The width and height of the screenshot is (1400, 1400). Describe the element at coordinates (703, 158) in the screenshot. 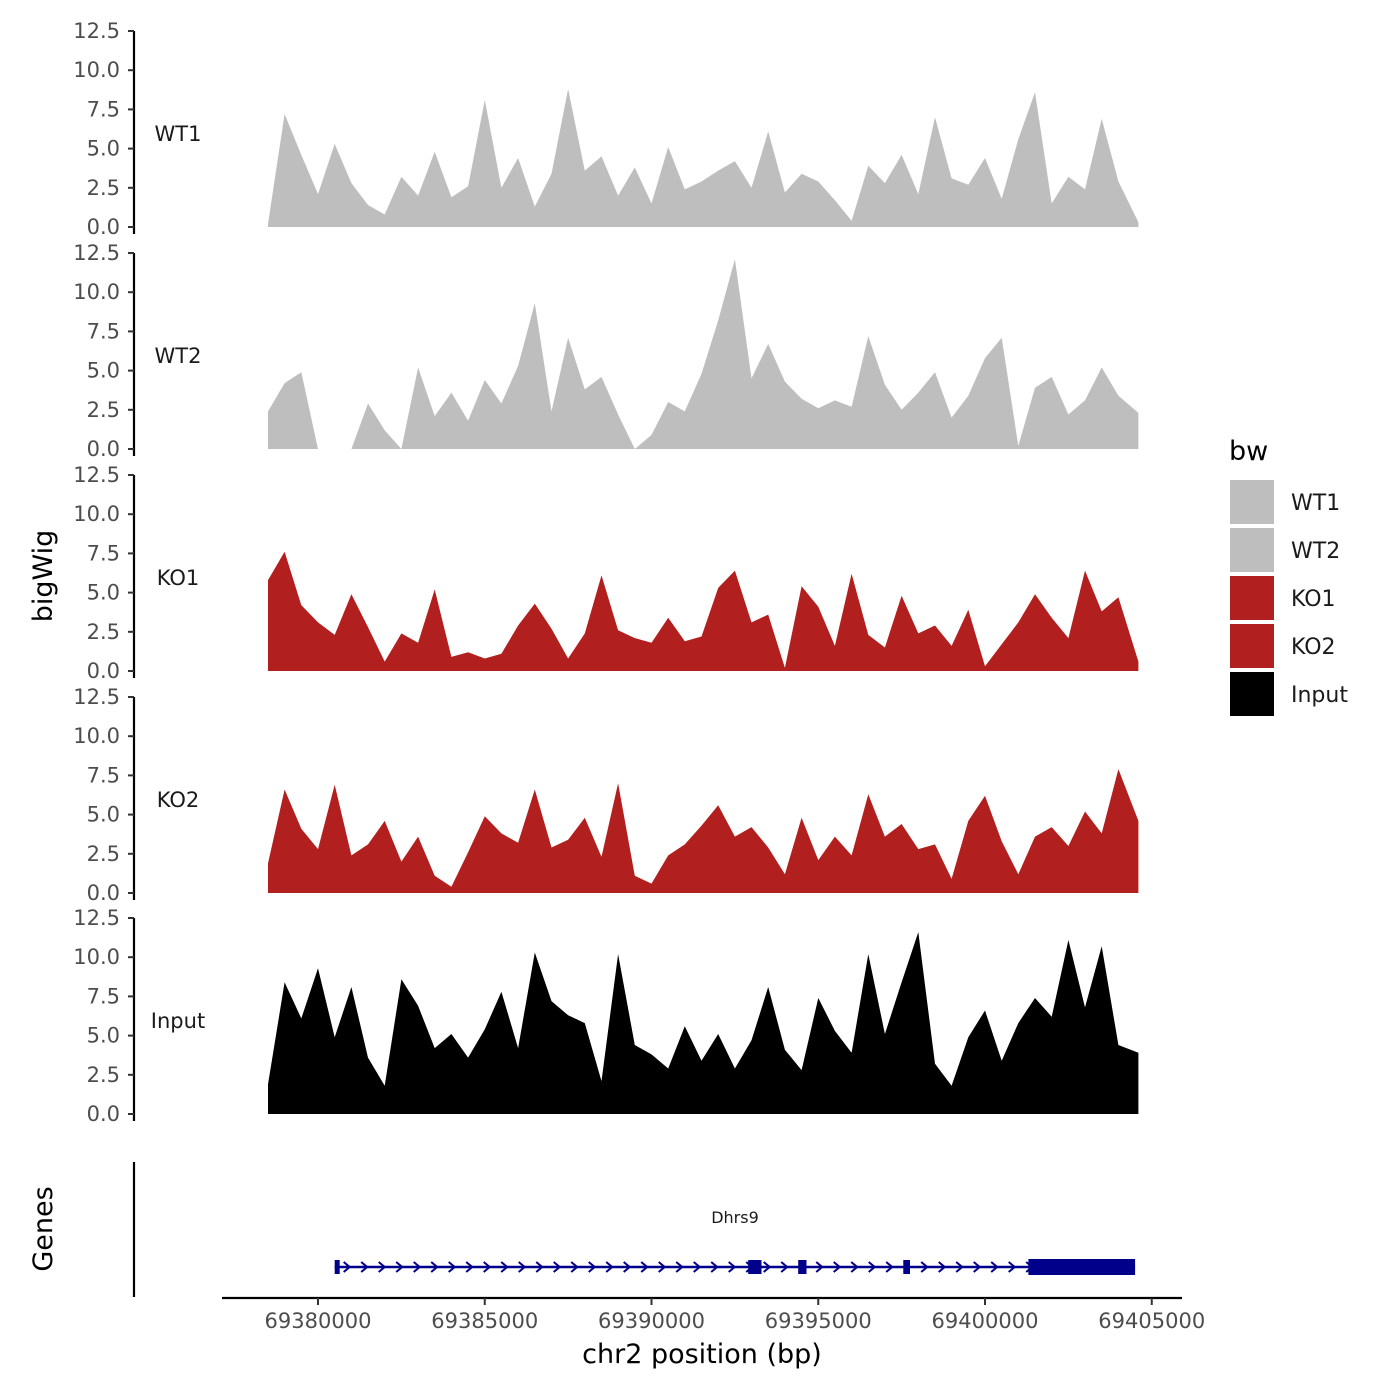

I see `area-wt1` at that location.